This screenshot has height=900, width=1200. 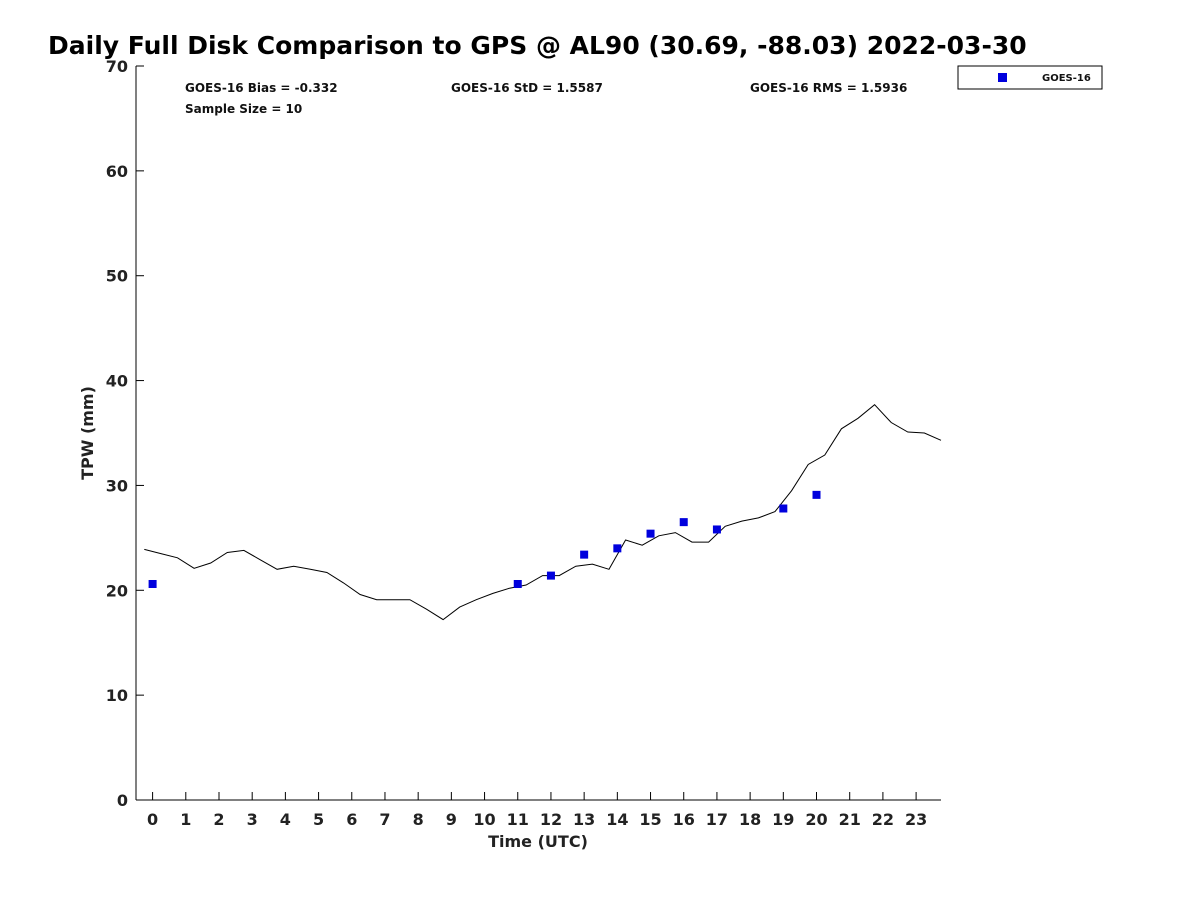 I want to click on x-tick-label: 1, so click(x=185, y=819).